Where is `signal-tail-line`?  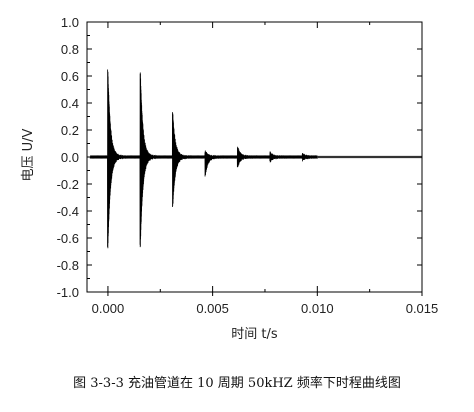
signal-tail-line is located at coordinates (370, 157).